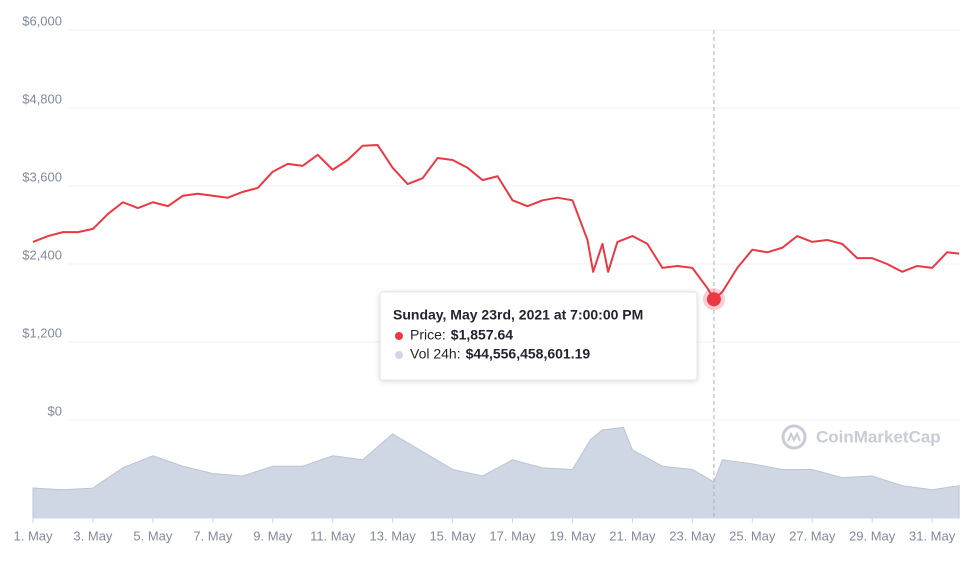 The width and height of the screenshot is (972, 579). What do you see at coordinates (572, 535) in the screenshot?
I see `x-tick-label: 19. May` at bounding box center [572, 535].